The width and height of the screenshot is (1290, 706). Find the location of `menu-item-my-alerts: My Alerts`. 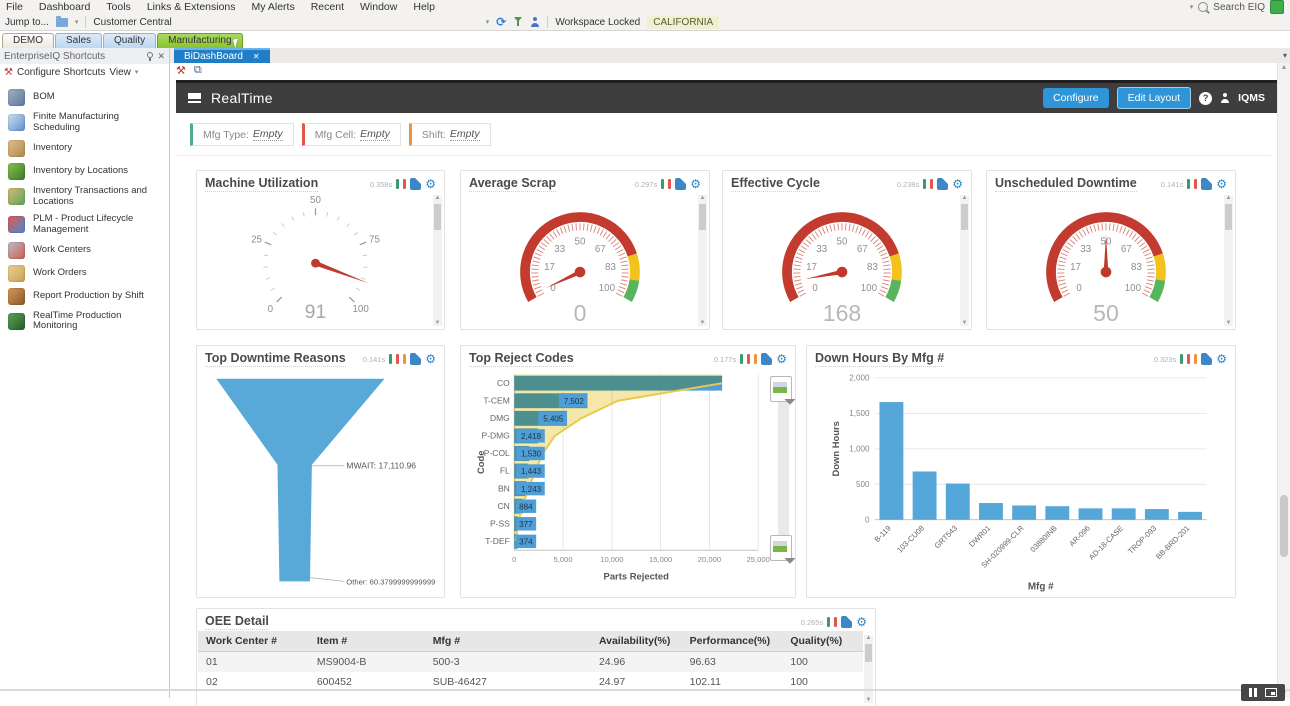

menu-item-my-alerts: My Alerts is located at coordinates (273, 7).